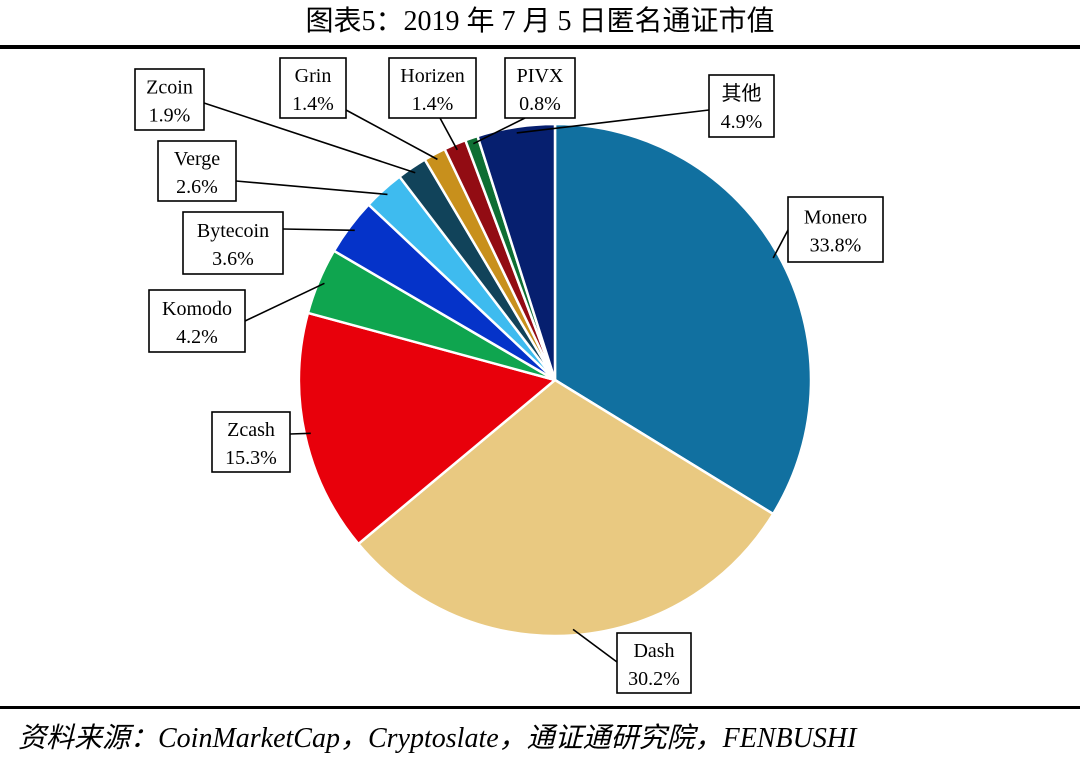  Describe the element at coordinates (540, 707) in the screenshot. I see `bottom-rule` at that location.